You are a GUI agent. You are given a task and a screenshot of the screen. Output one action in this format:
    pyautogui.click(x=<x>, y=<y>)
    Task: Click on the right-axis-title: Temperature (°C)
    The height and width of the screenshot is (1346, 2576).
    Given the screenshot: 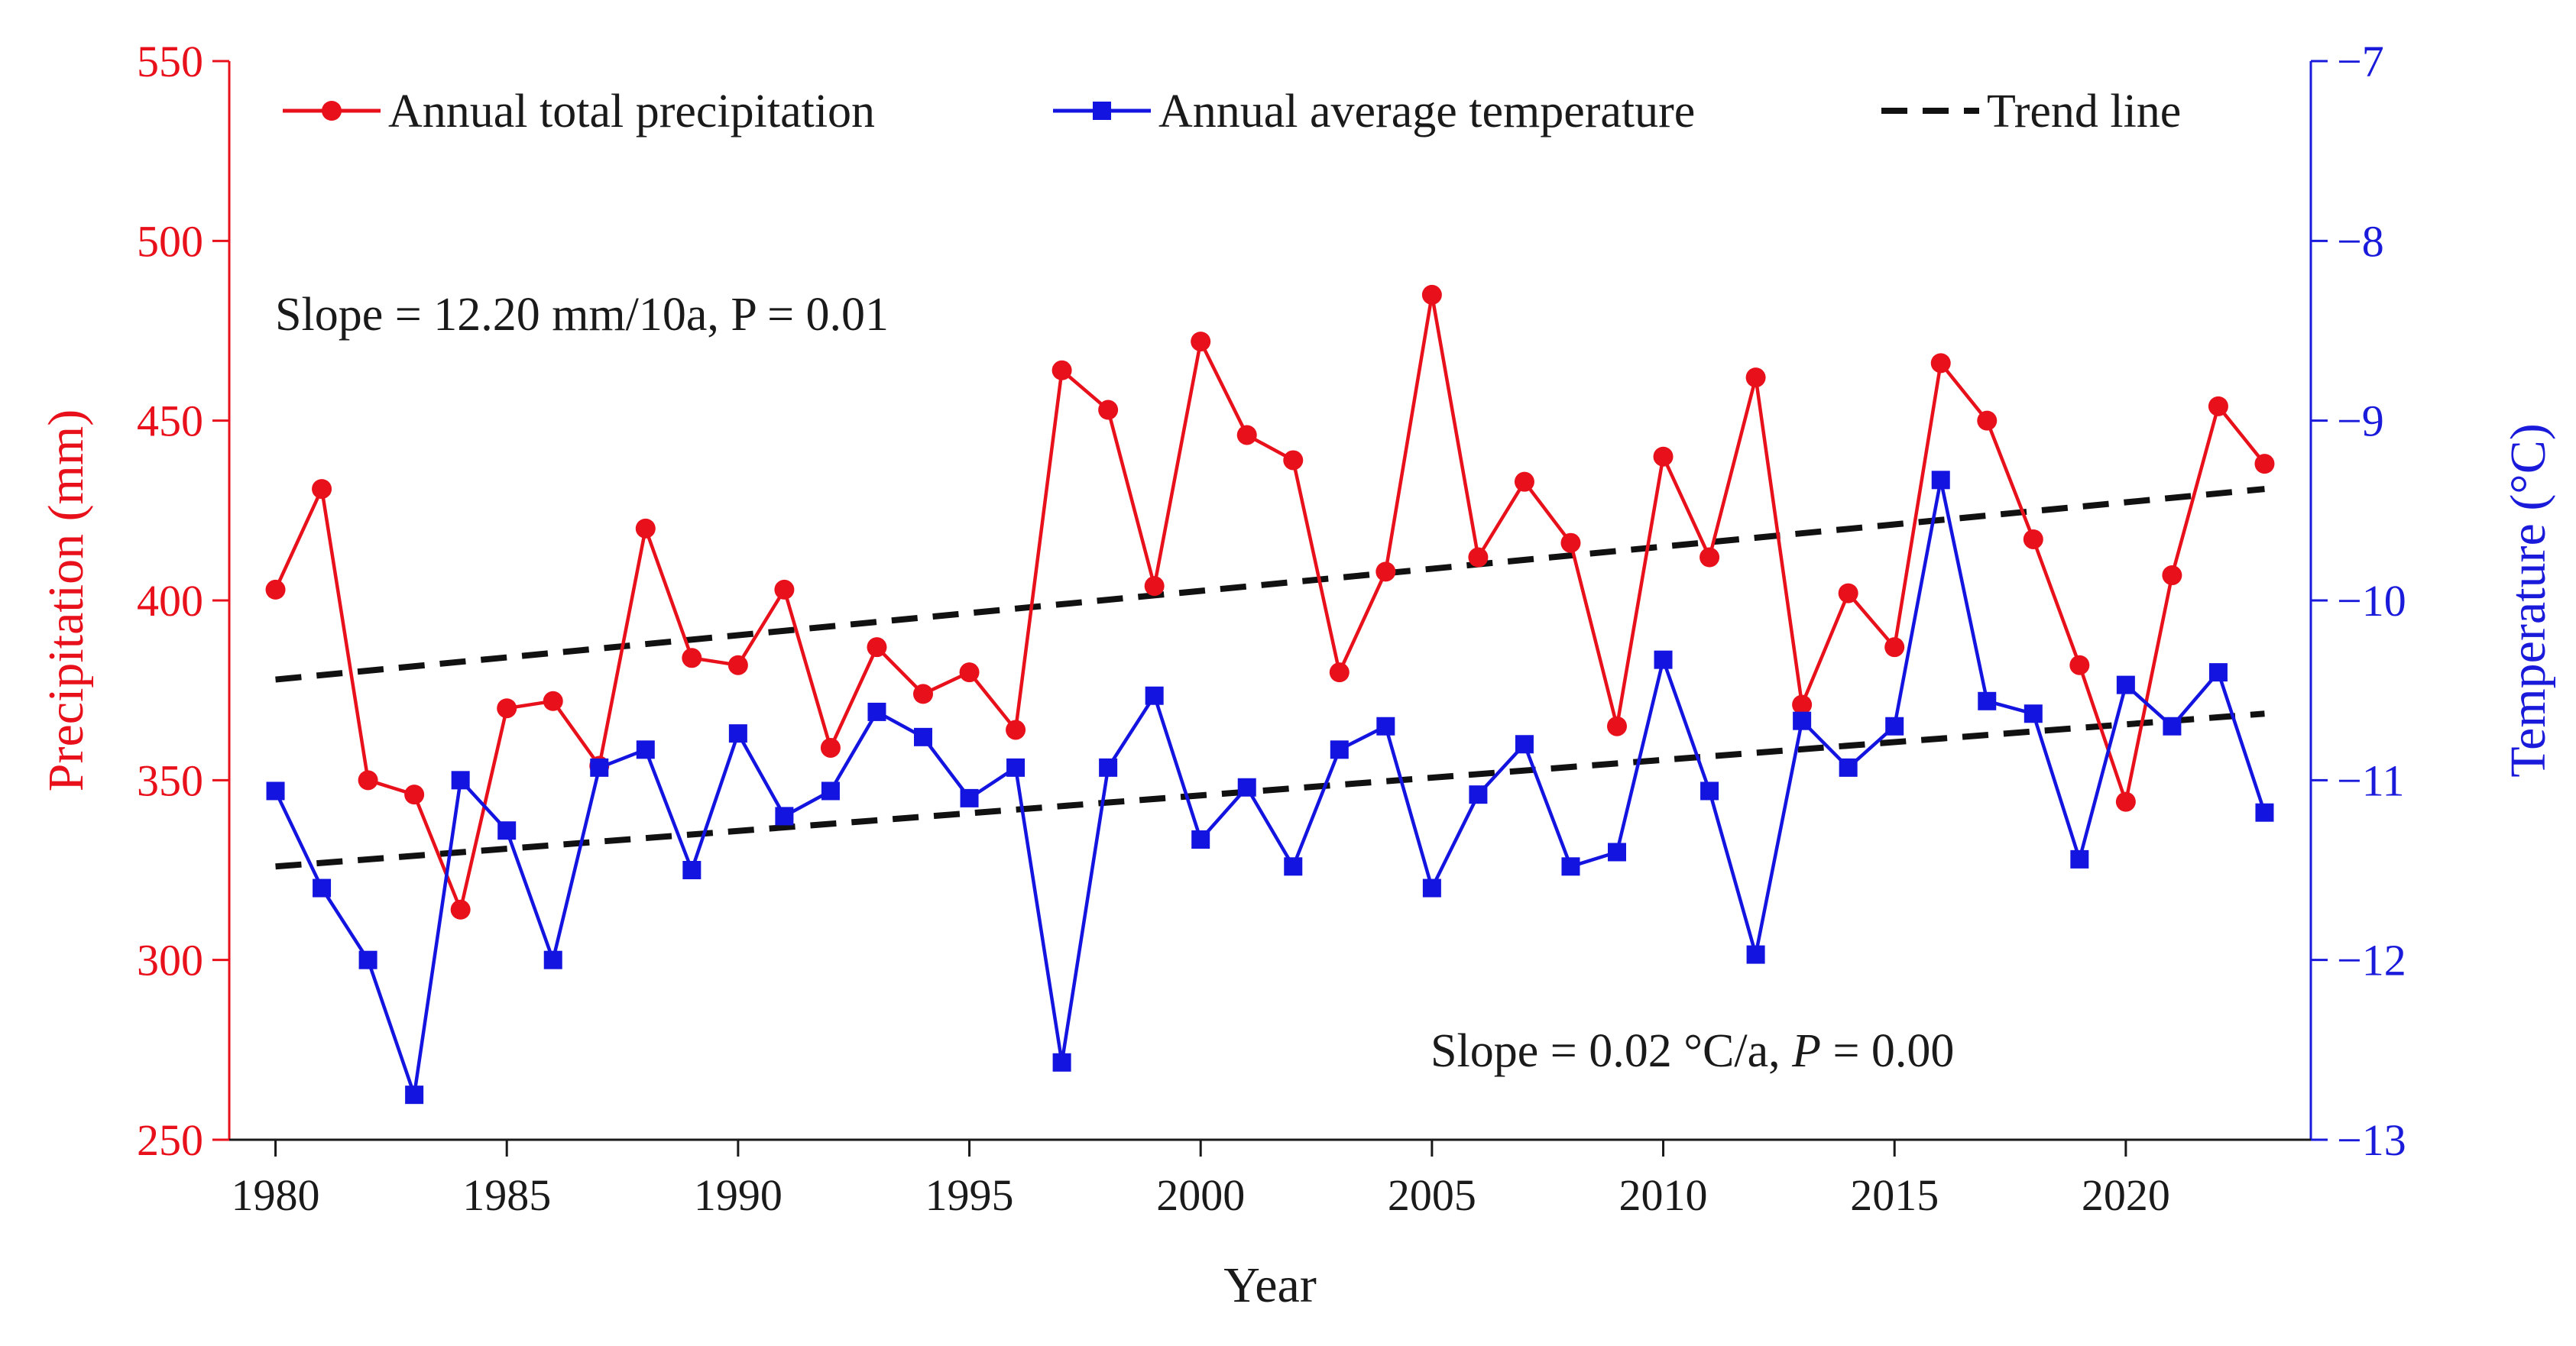 What is the action you would take?
    pyautogui.click(x=2528, y=600)
    